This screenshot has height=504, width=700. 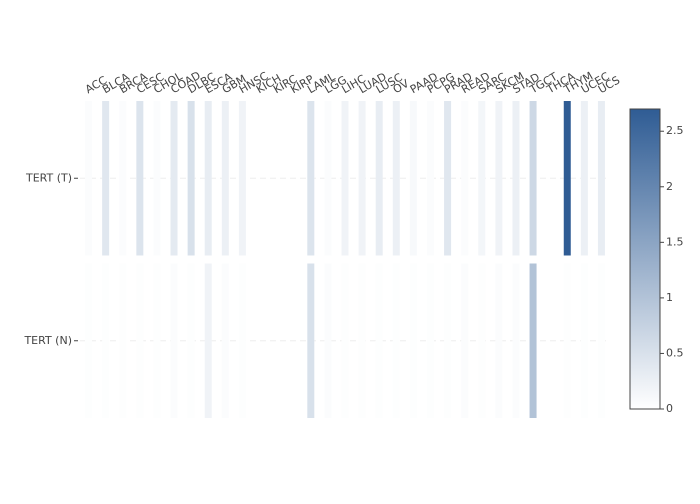 What do you see at coordinates (675, 130) in the screenshot?
I see `colorbar-tick-label: 2.5` at bounding box center [675, 130].